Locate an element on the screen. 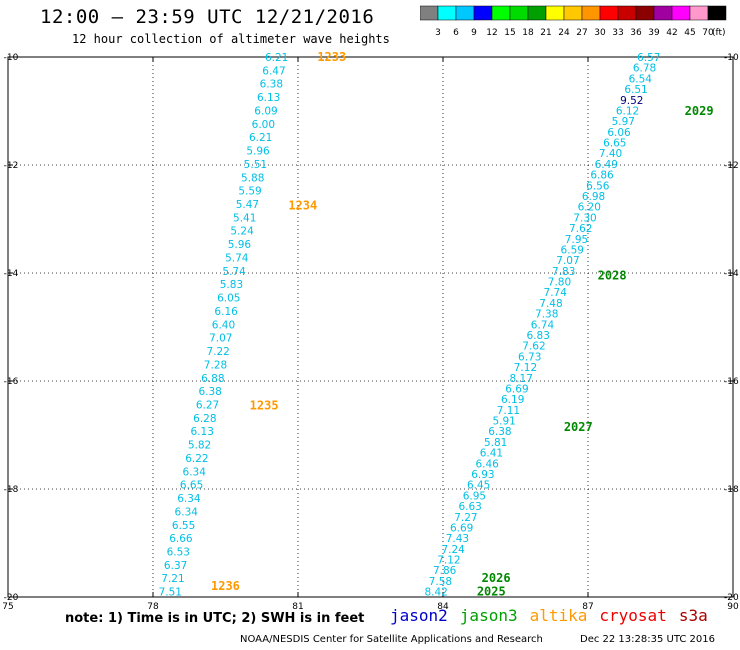 Image resolution: width=740 pixels, height=650 pixels. swh-value: 7.30 is located at coordinates (584, 218).